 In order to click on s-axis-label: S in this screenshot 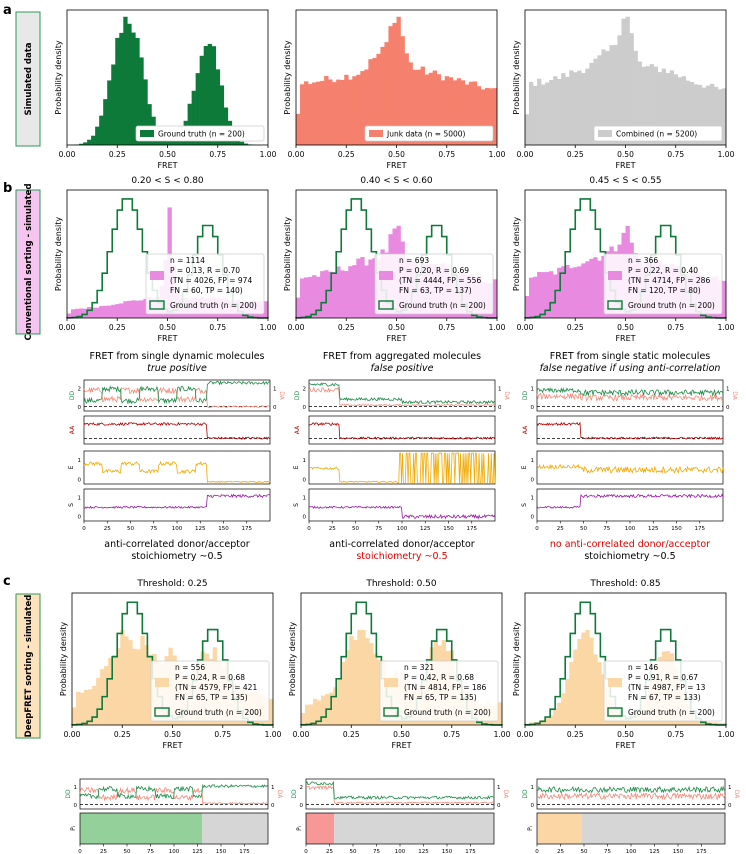, I will do `click(296, 505)`.